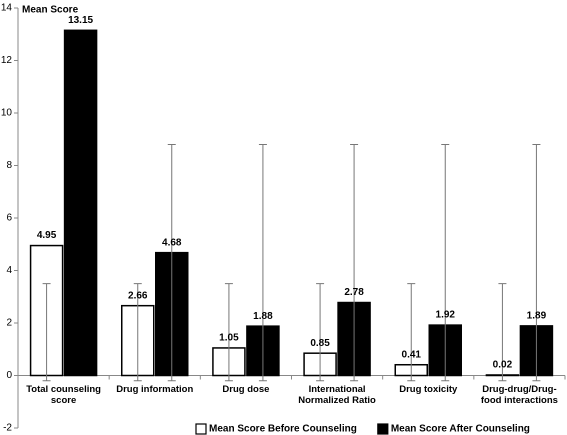 The height and width of the screenshot is (435, 567). Describe the element at coordinates (172, 242) in the screenshot. I see `value-label: 4.68` at that location.